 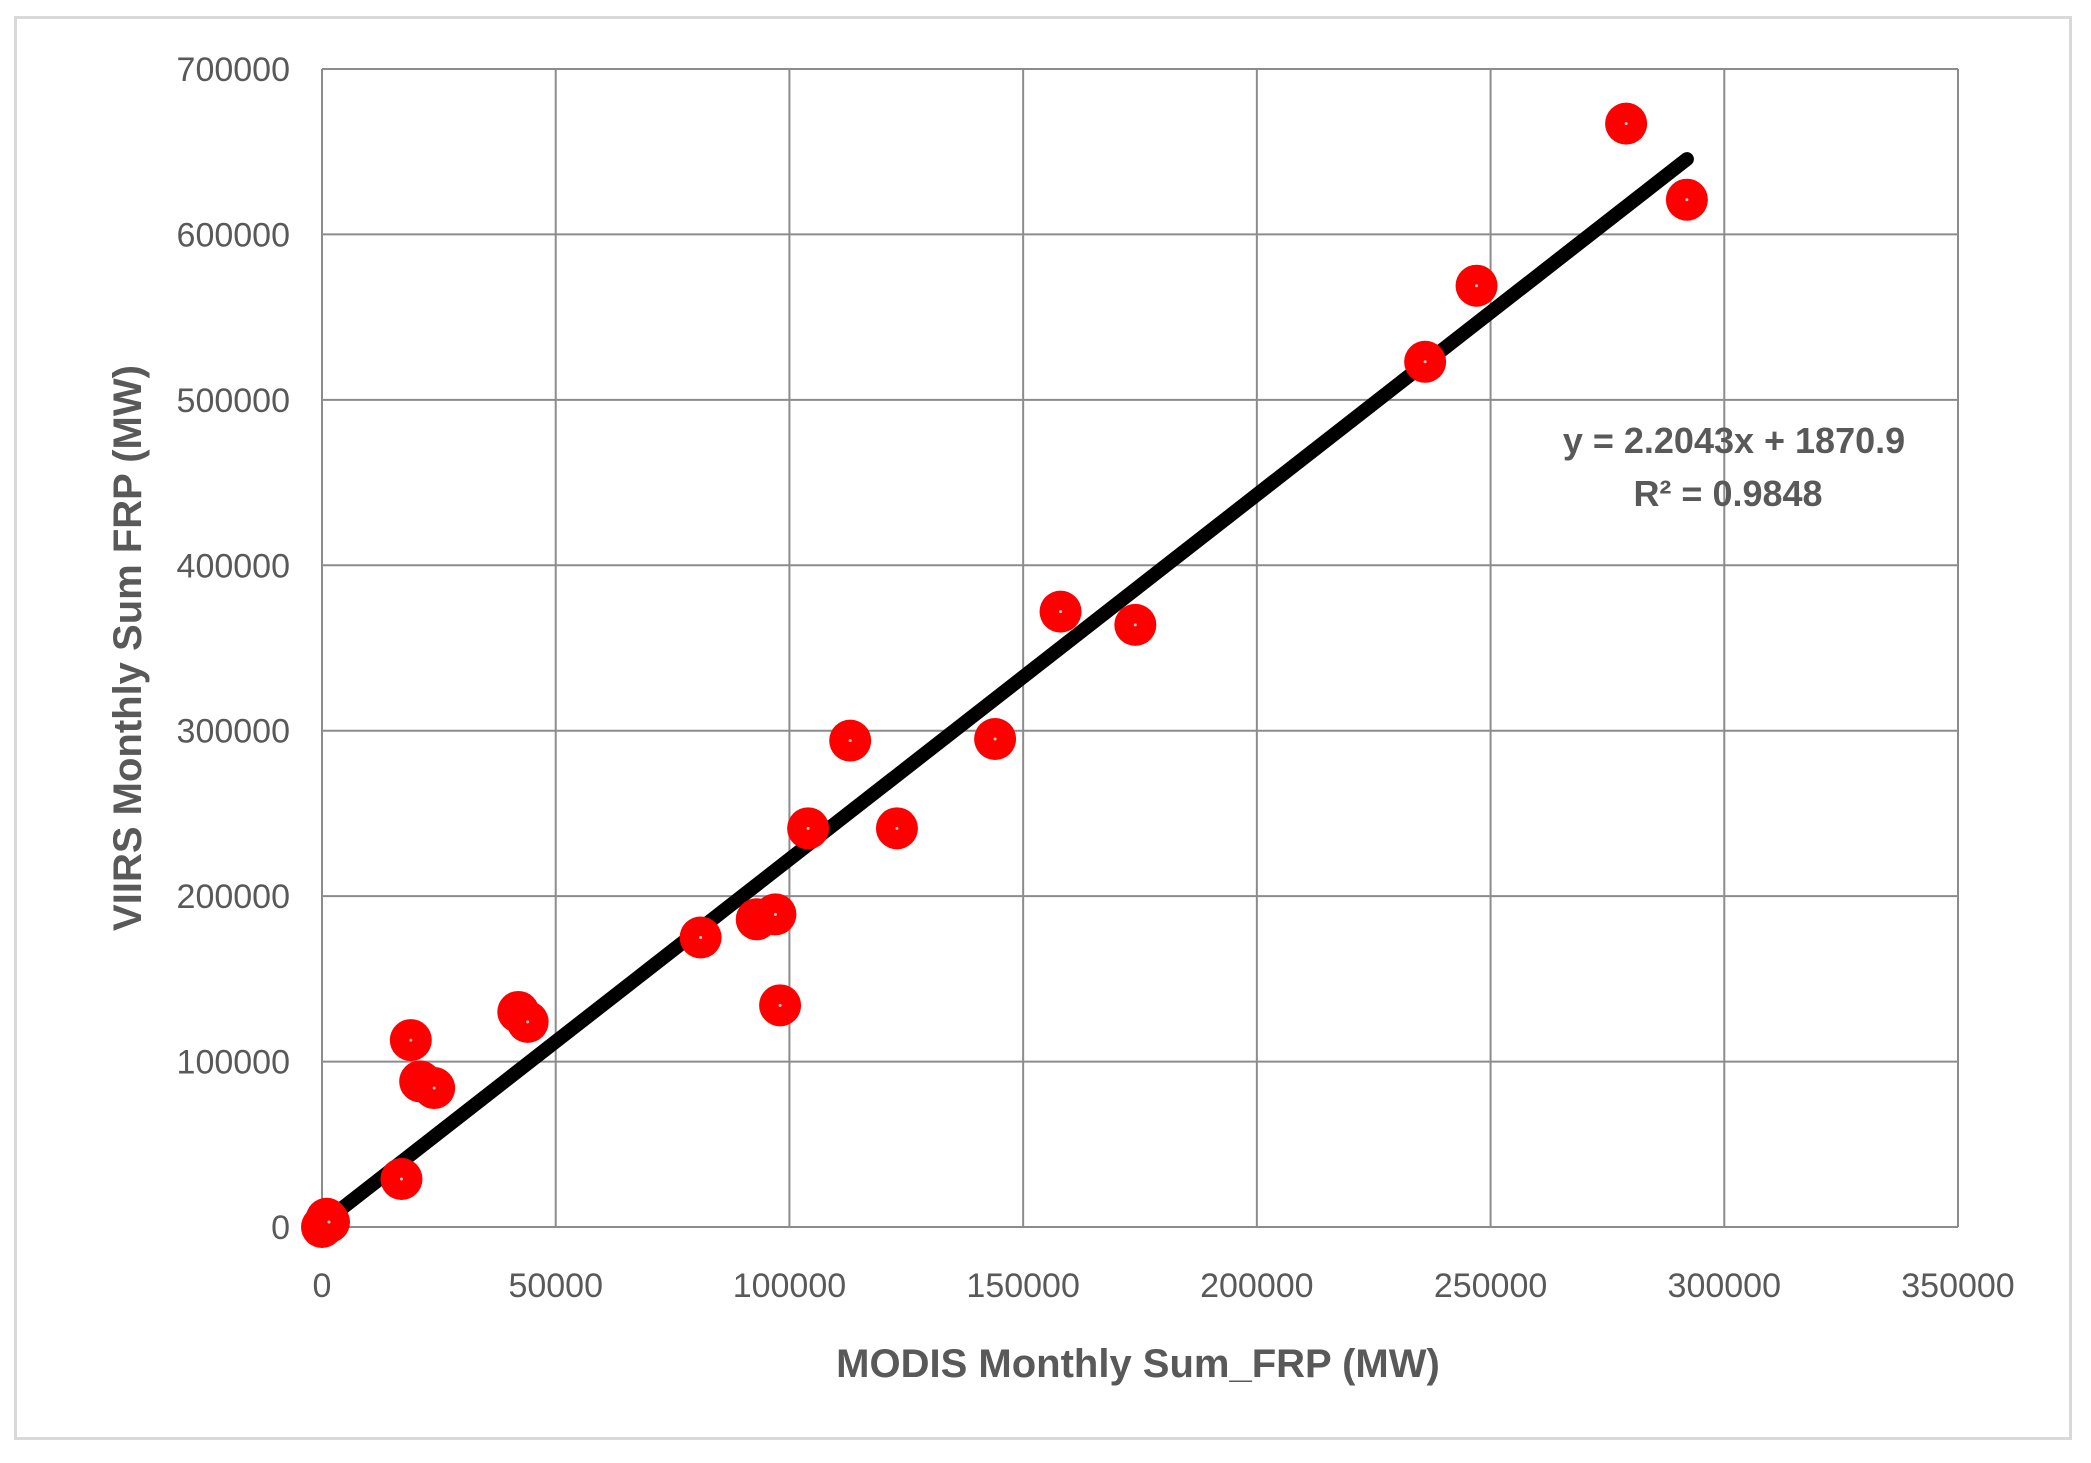 I want to click on y-tick-label: 700000, so click(x=233, y=70).